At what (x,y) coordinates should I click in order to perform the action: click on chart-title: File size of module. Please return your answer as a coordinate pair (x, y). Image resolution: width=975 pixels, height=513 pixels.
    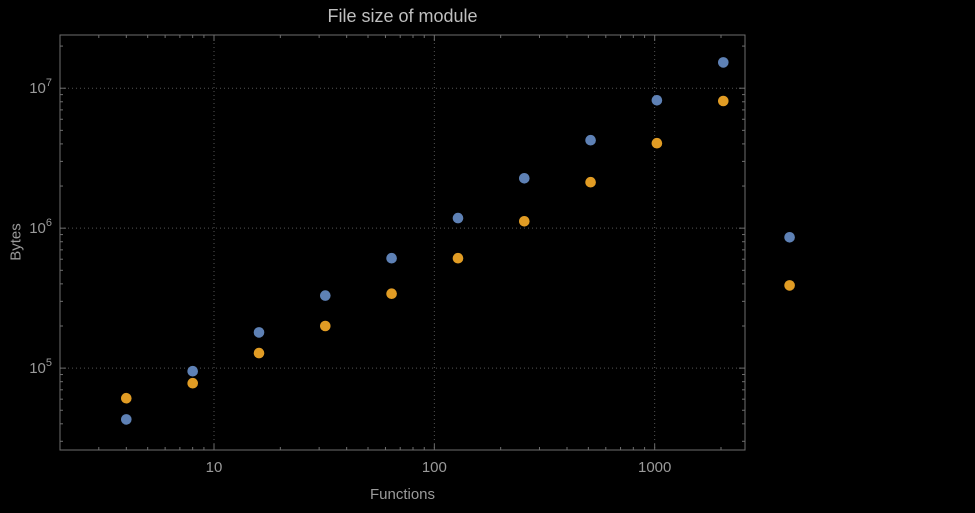
    Looking at the image, I should click on (402, 16).